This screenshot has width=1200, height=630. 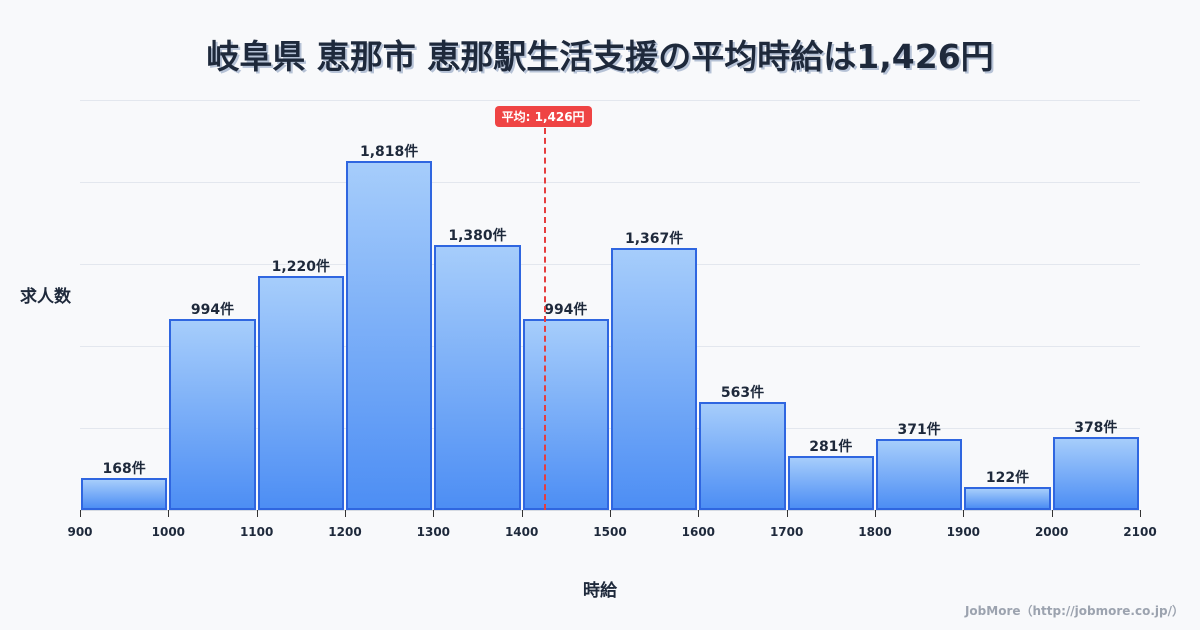 I want to click on average-line, so click(x=544, y=319).